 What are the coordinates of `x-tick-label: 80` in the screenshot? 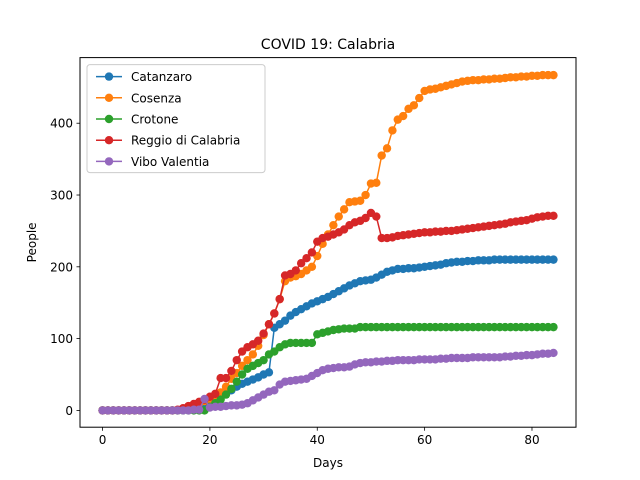 It's located at (531, 440).